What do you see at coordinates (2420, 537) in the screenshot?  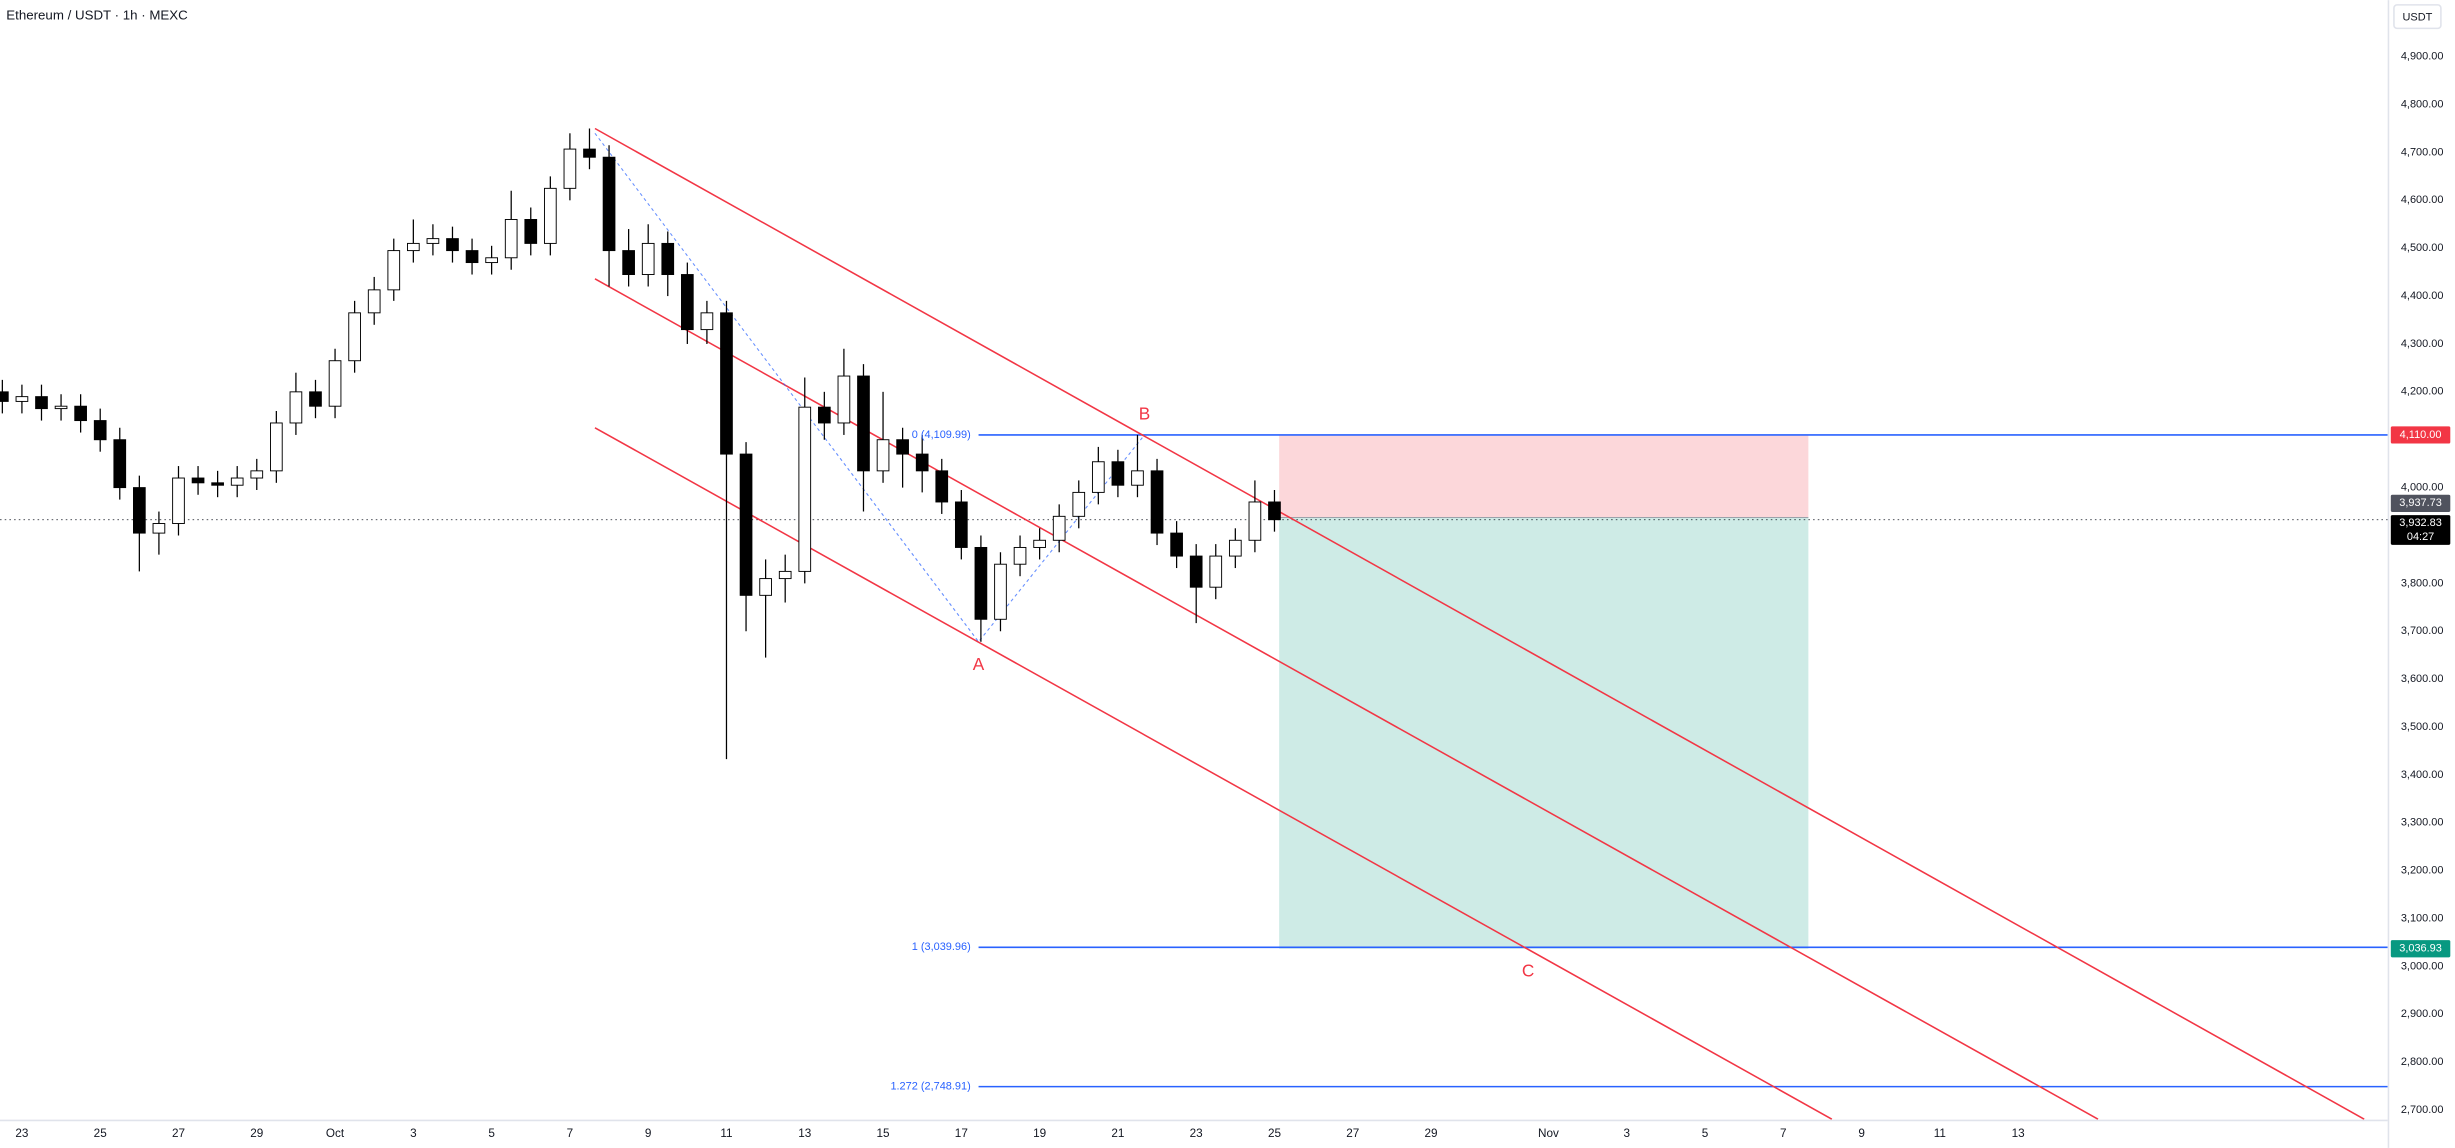 I see `countdown-label: 04:27` at bounding box center [2420, 537].